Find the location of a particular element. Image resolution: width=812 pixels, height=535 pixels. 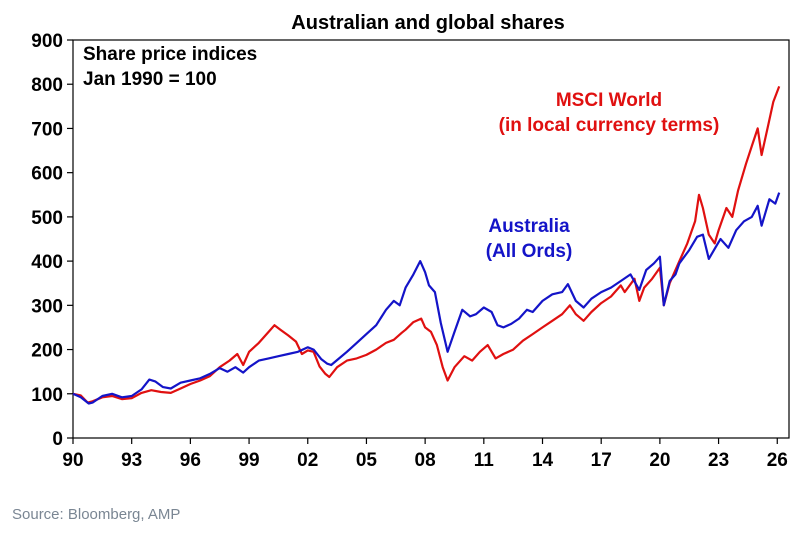

y-tick-label: 0 is located at coordinates (57, 439).